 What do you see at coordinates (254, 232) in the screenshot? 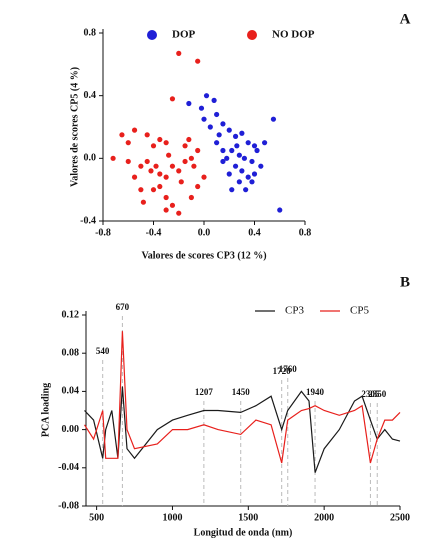
I see `x-tick-label: 0.4` at bounding box center [254, 232].